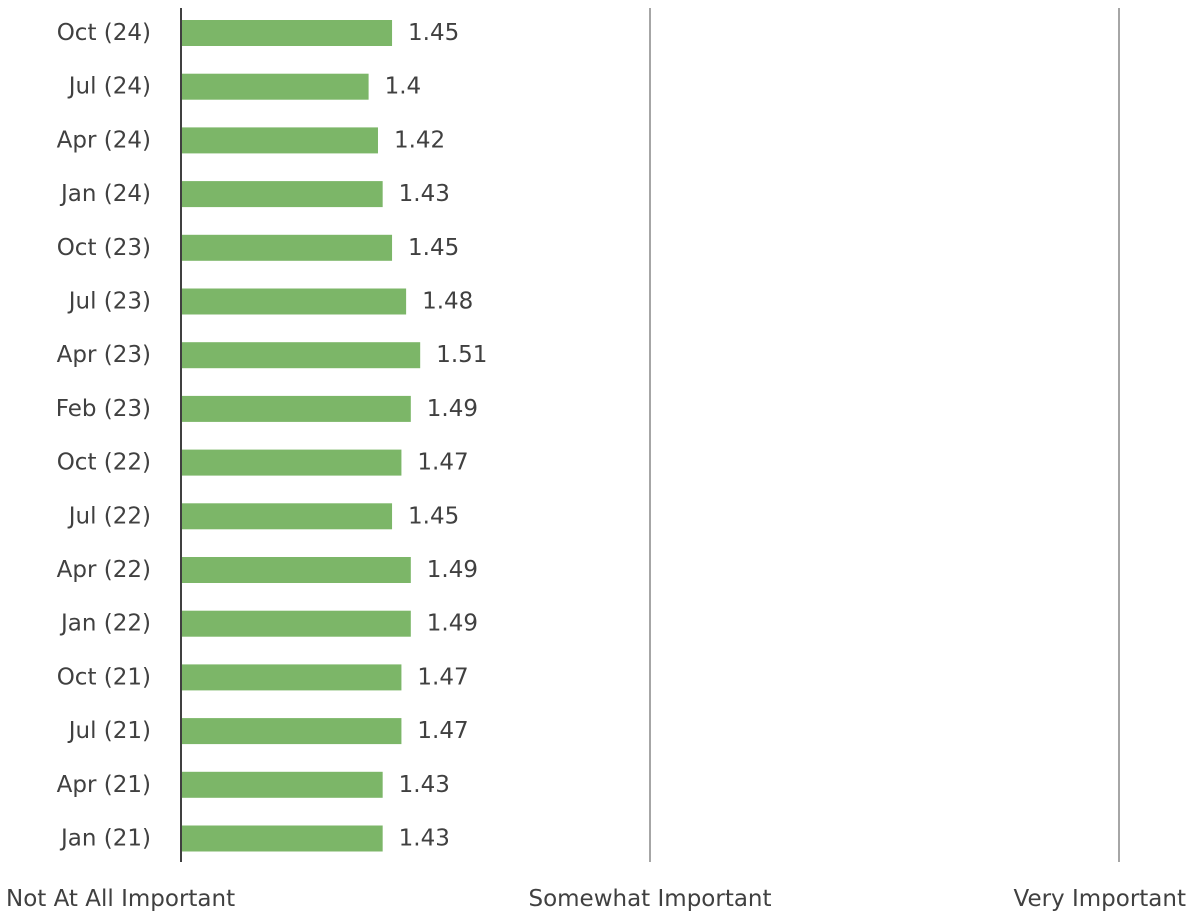 This screenshot has height=923, width=1193. I want to click on category-label: Apr (24), so click(104, 140).